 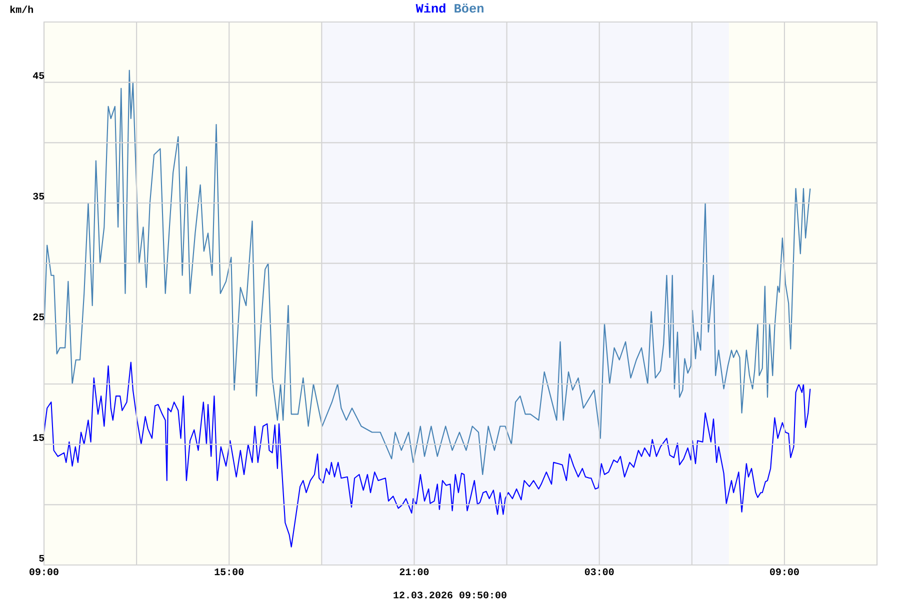 What do you see at coordinates (21, 9) in the screenshot?
I see `y-axis-title: km/h` at bounding box center [21, 9].